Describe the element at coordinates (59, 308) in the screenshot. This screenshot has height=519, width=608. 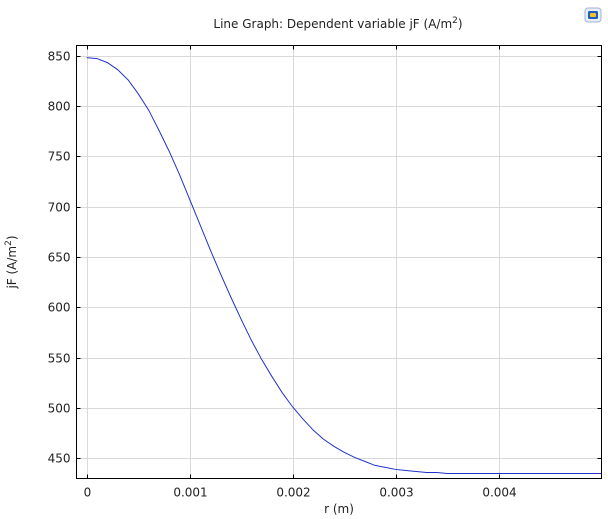
I see `y-tick-label: 600` at that location.